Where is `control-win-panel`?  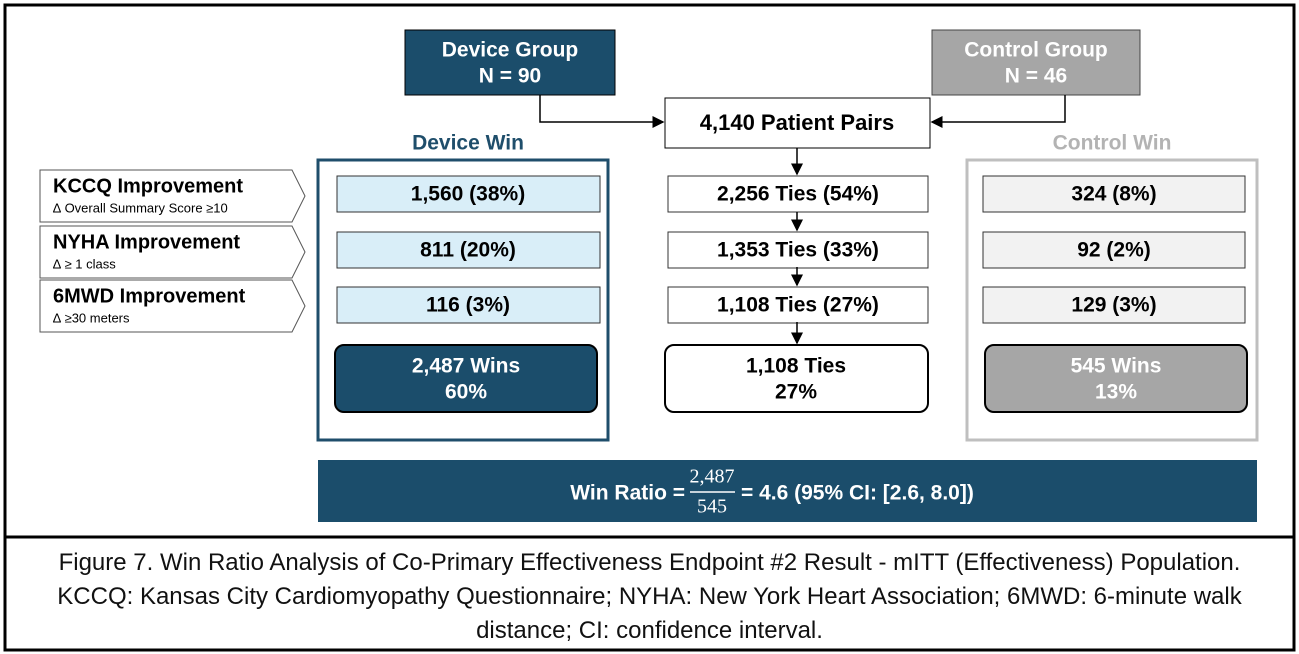
control-win-panel is located at coordinates (1112, 300).